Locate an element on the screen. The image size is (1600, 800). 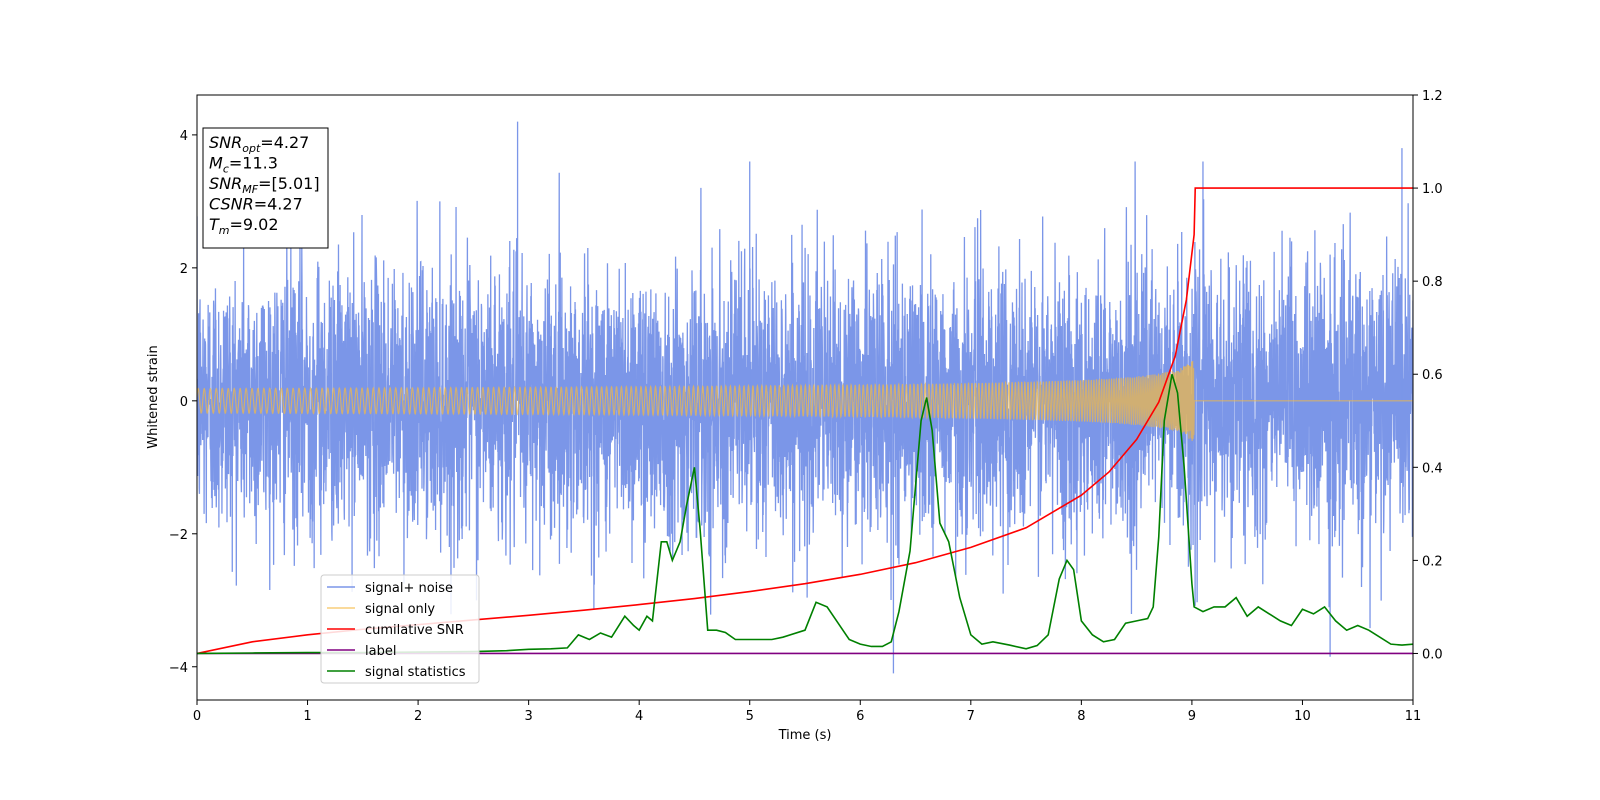
y-tick-label: −4 is located at coordinates (178, 668).